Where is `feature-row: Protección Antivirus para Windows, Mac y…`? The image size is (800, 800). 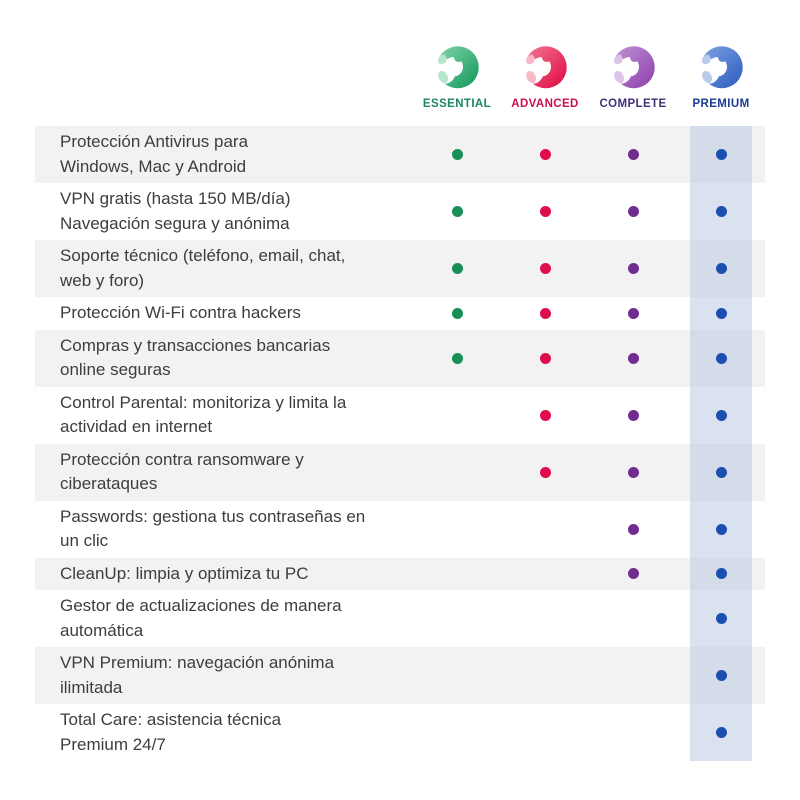 feature-row: Protección Antivirus para Windows, Mac y… is located at coordinates (400, 154).